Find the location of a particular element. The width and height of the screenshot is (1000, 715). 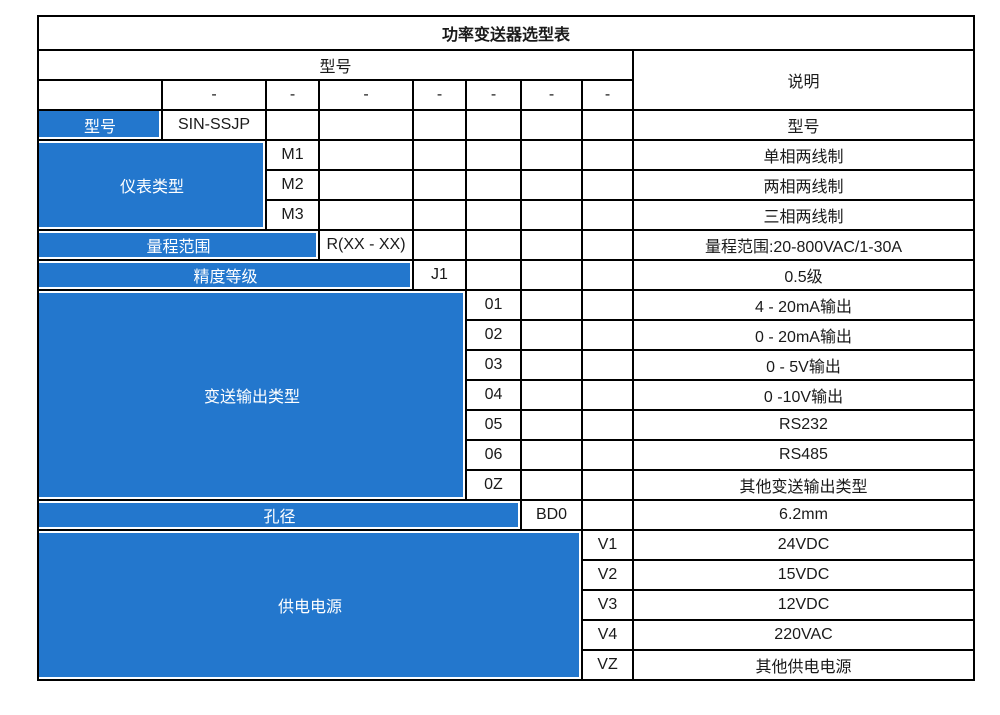

code-sin-ssjp: SIN-SSJP is located at coordinates (214, 125).